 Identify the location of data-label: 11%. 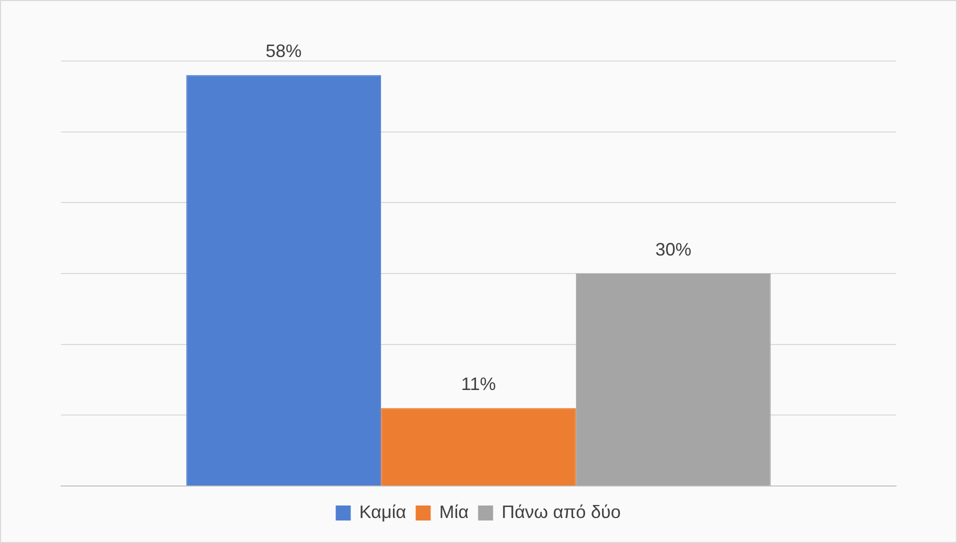
(478, 384).